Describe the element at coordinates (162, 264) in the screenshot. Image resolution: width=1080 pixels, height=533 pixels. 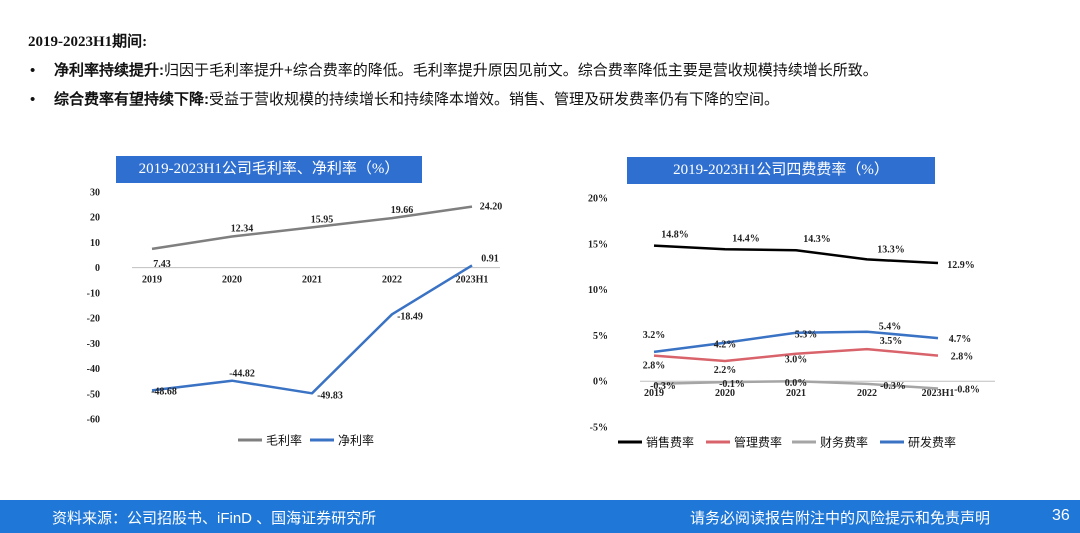
I see `data-label: 7.43` at that location.